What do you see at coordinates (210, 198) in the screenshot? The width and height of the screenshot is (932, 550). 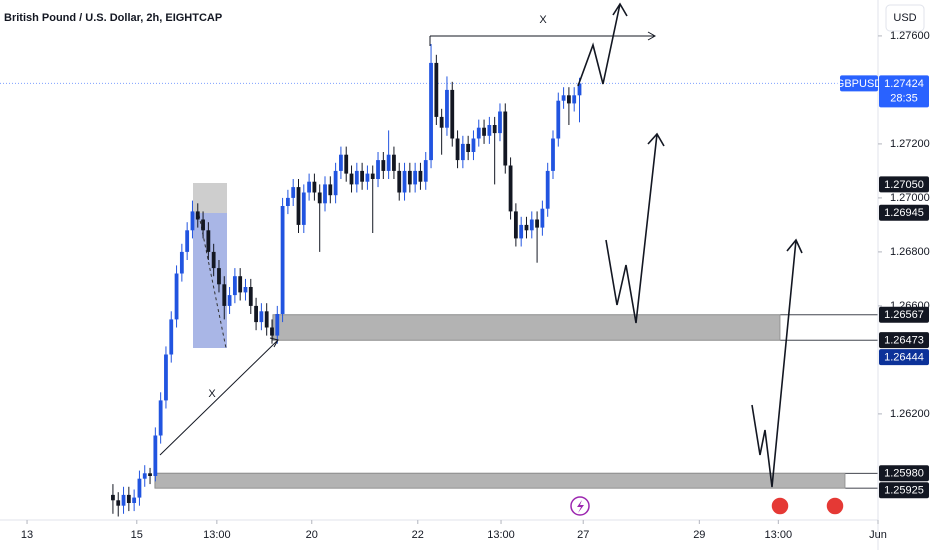 I see `position-stop-zone` at bounding box center [210, 198].